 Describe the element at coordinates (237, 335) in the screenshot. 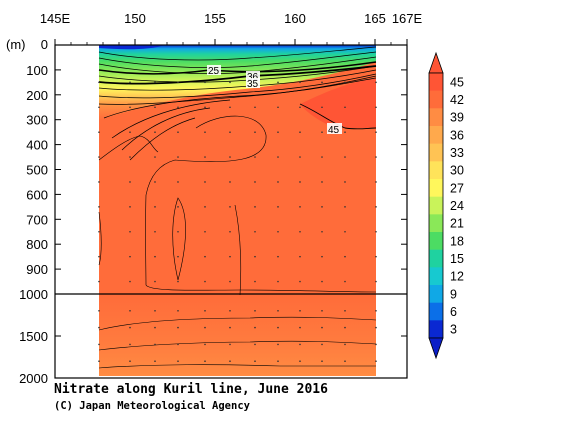

I see `bottom-water-fill` at that location.